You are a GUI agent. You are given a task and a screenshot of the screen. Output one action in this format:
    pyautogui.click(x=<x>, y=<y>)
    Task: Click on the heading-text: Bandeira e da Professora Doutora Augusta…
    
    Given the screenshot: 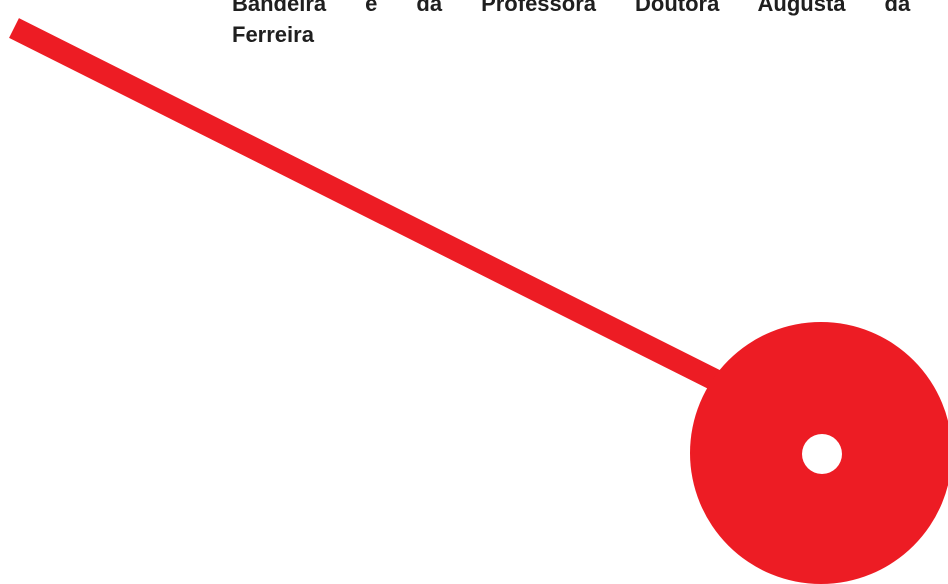 What is the action you would take?
    pyautogui.click(x=590, y=25)
    